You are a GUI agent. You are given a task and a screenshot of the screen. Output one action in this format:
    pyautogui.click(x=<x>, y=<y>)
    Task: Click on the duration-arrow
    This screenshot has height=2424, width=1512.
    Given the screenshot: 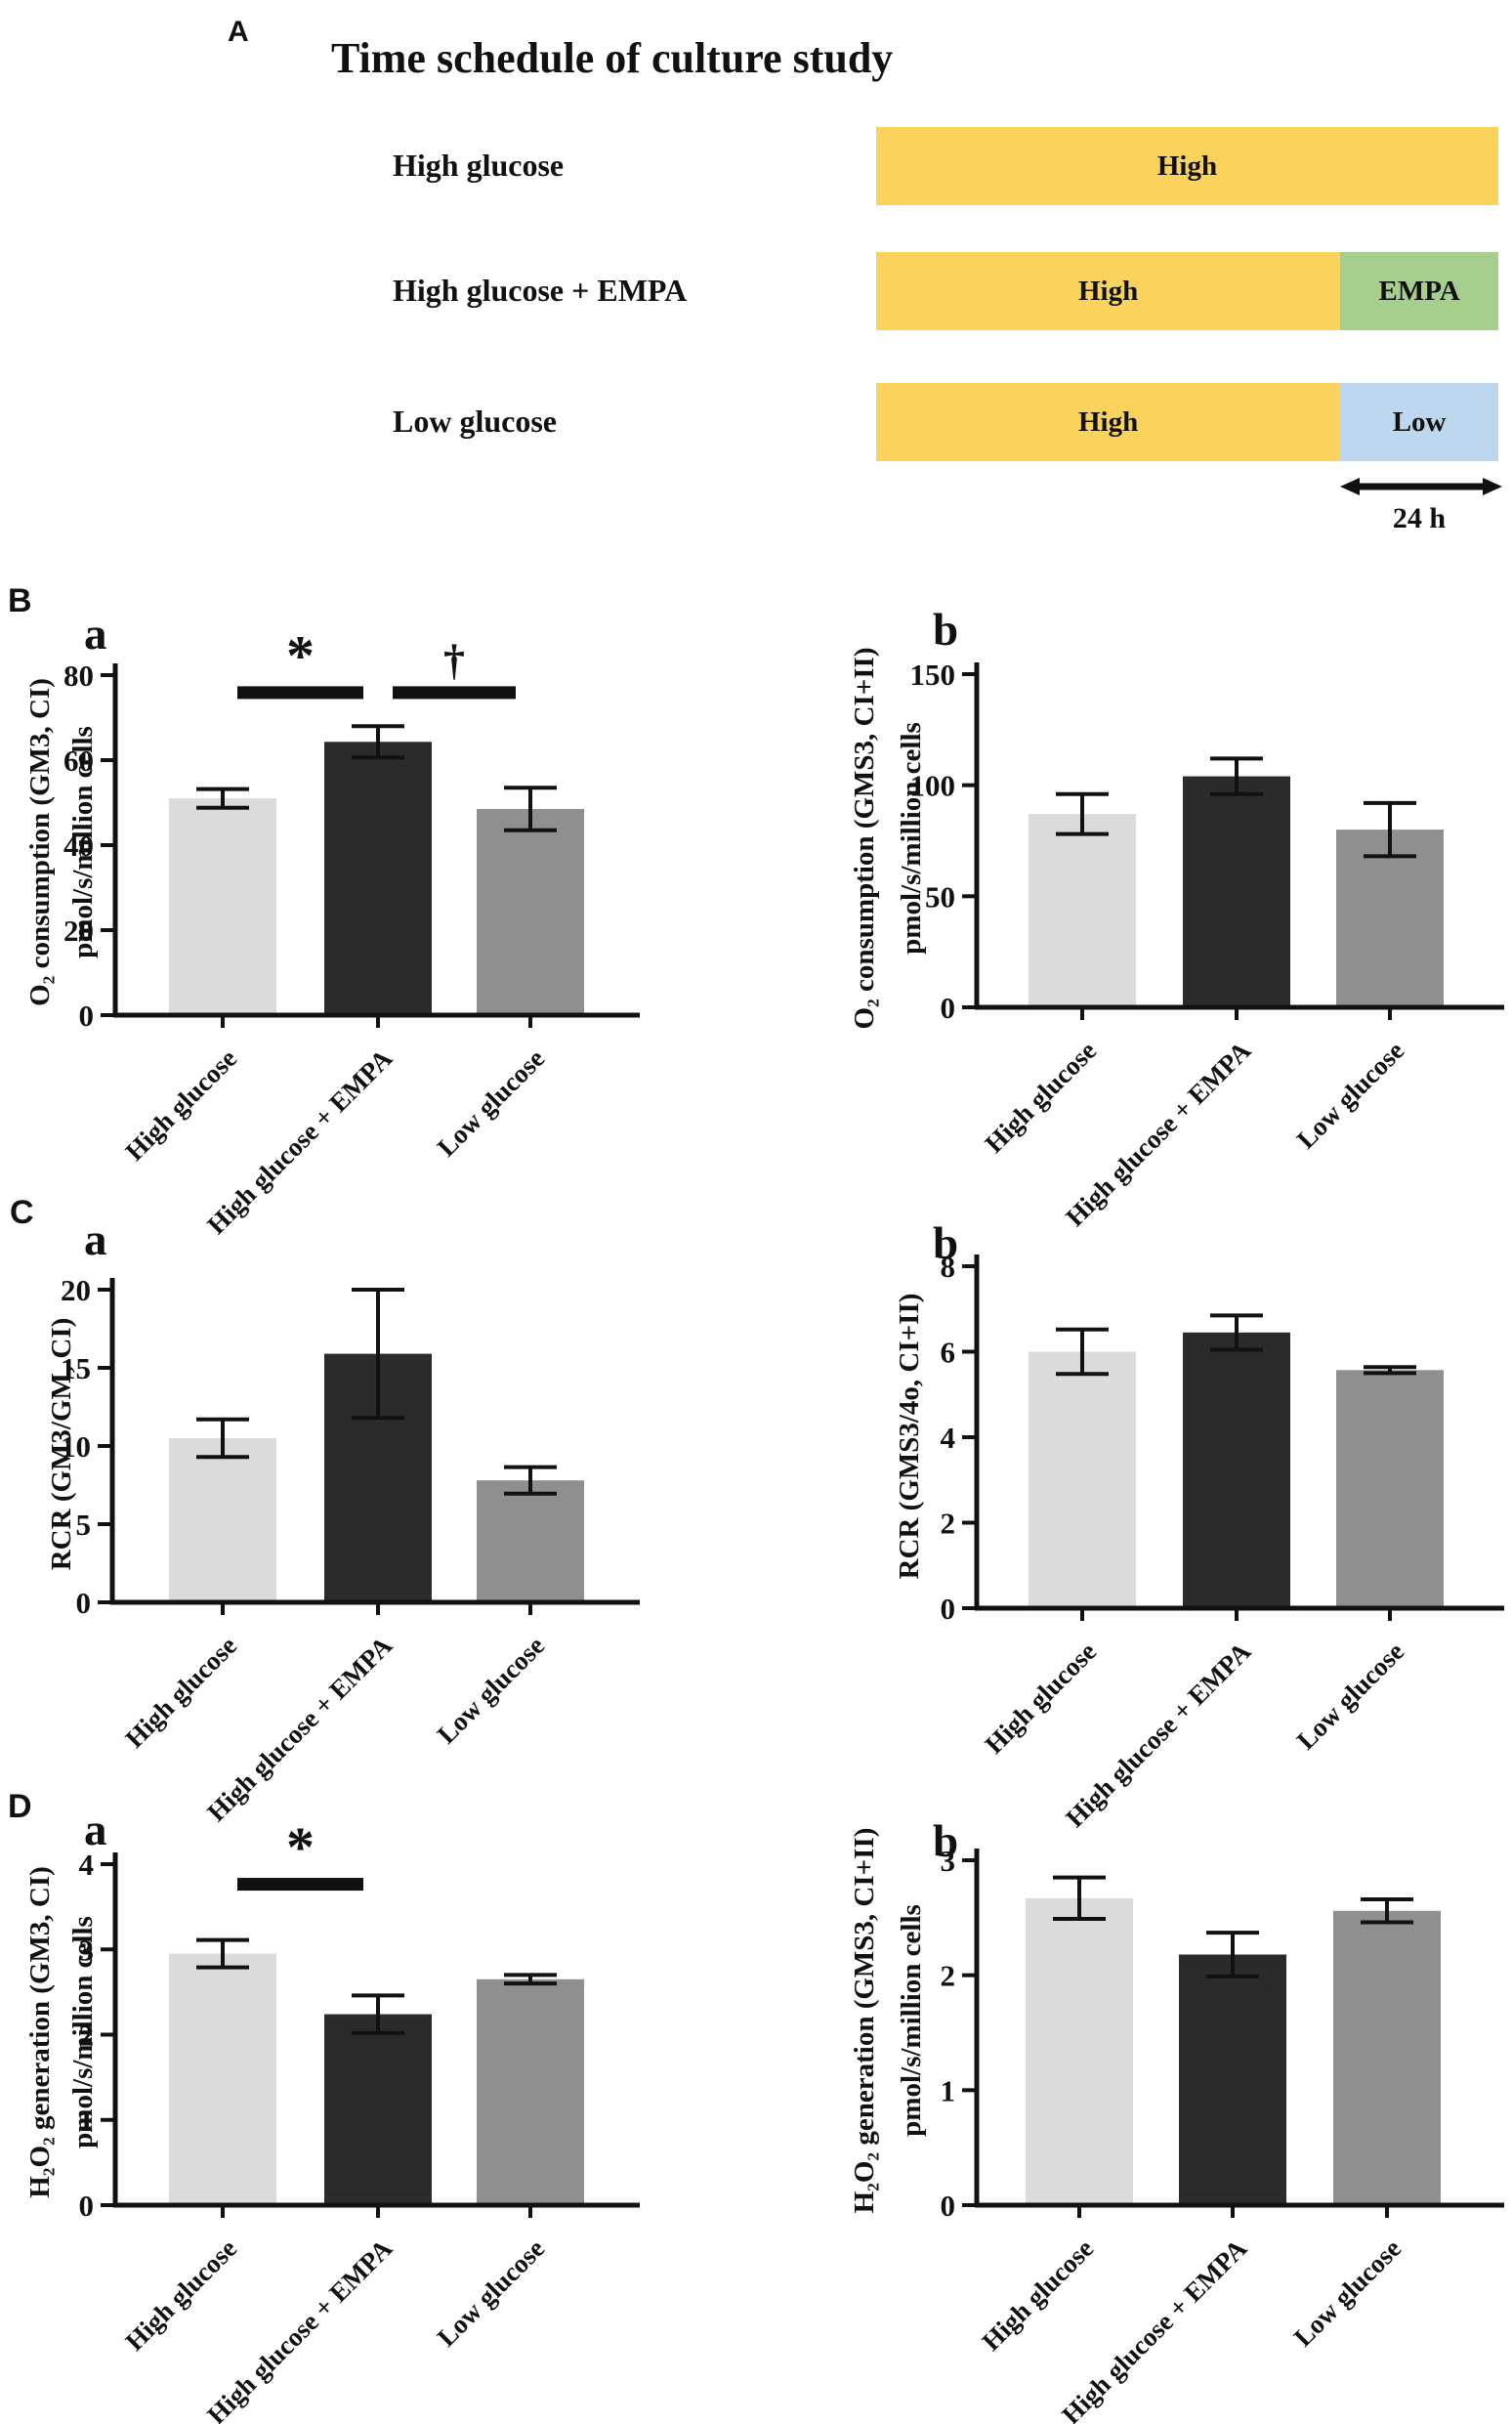 What is the action you would take?
    pyautogui.click(x=1421, y=486)
    